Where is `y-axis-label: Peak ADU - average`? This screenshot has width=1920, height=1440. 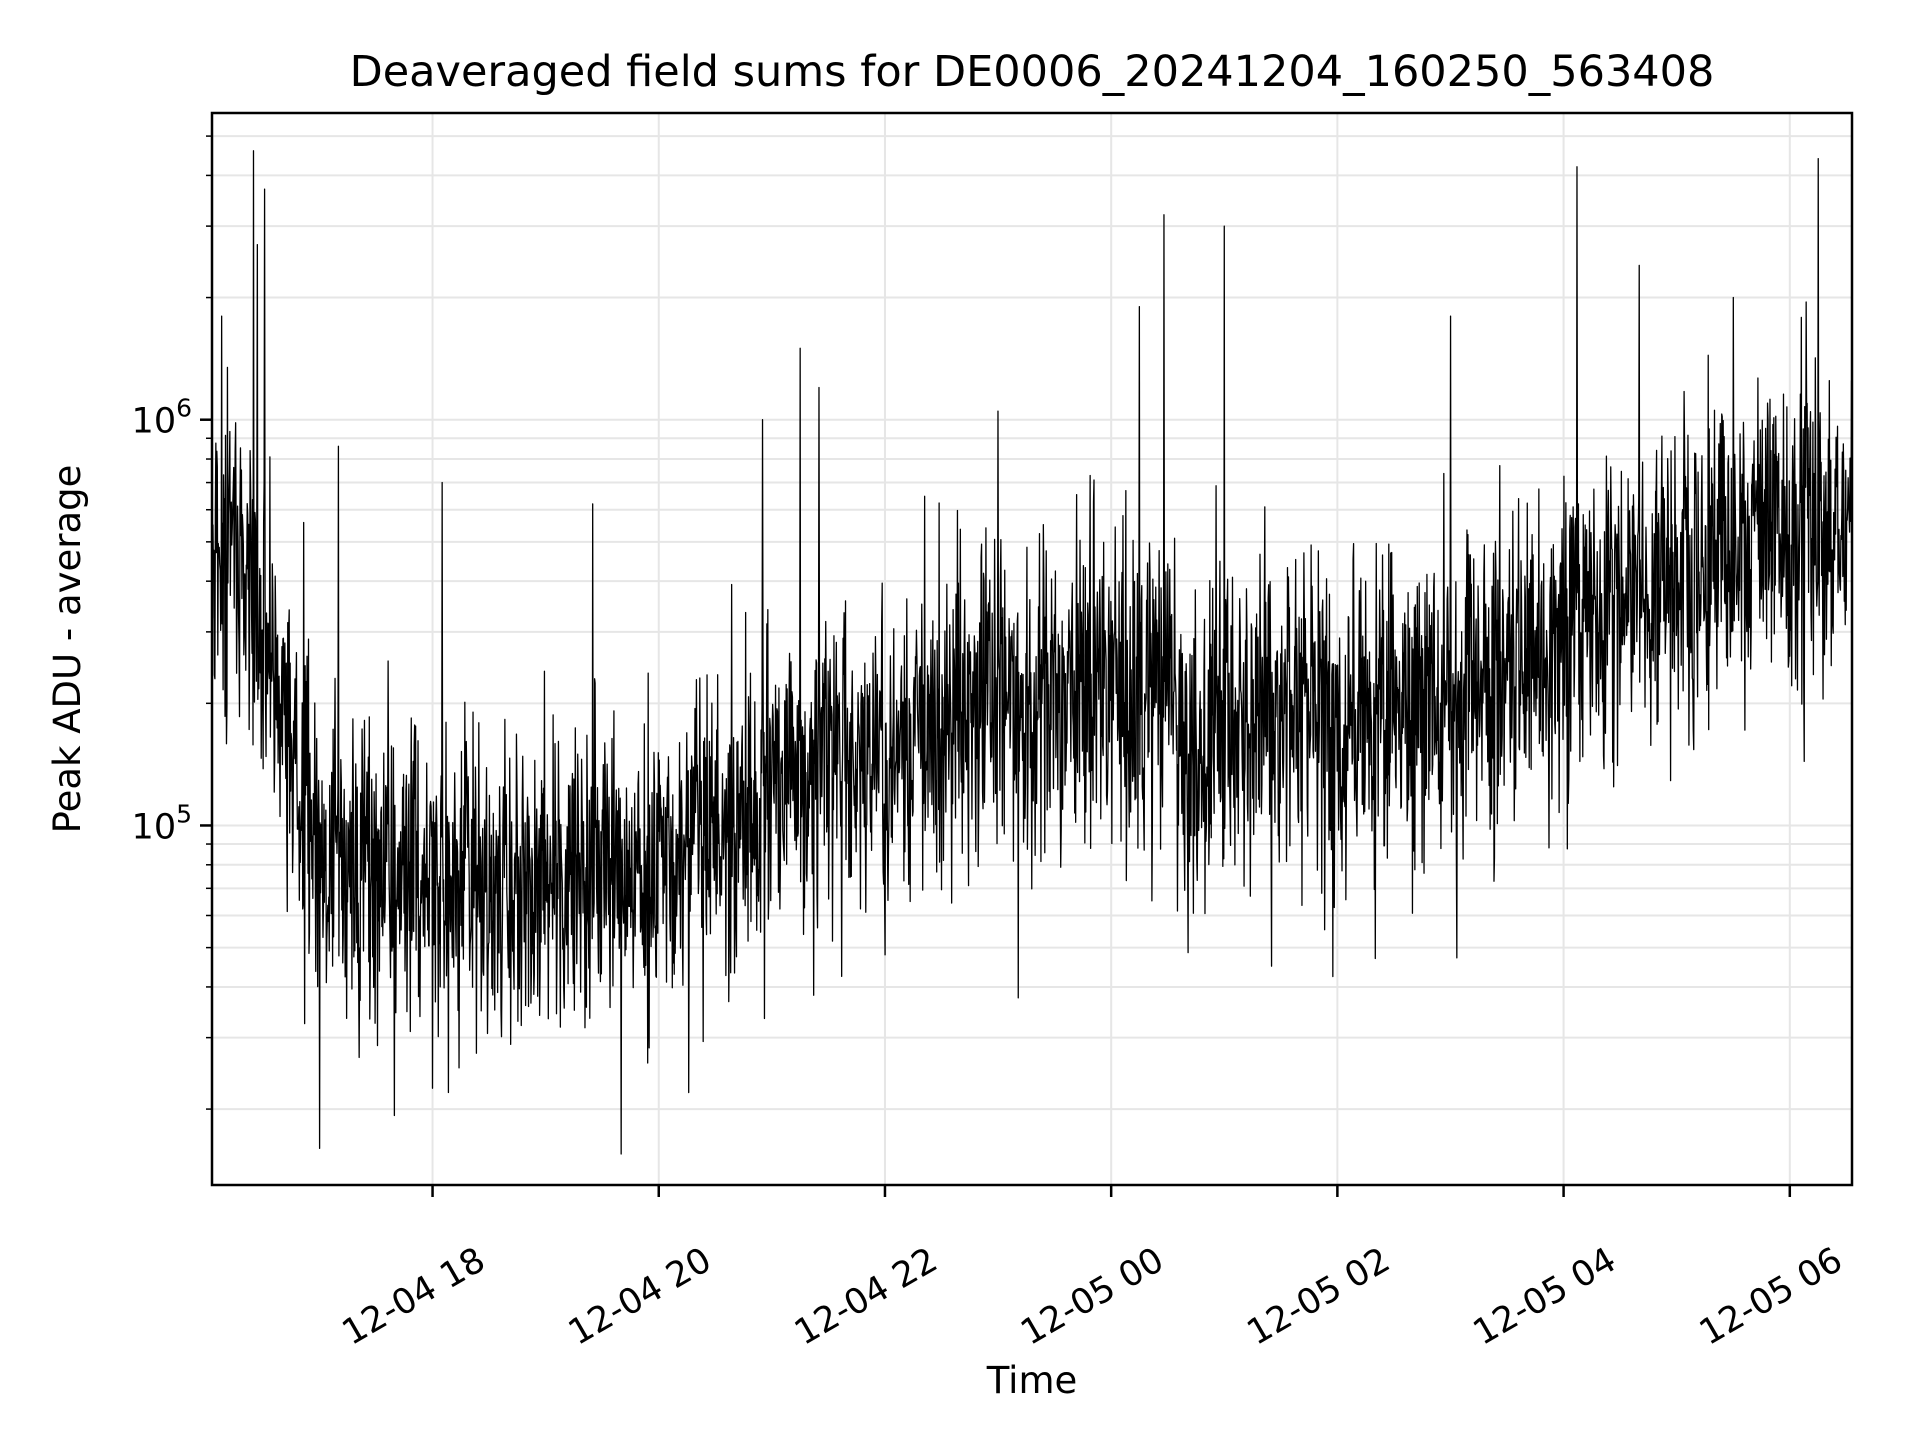
y-axis-label: Peak ADU - average is located at coordinates (67, 649).